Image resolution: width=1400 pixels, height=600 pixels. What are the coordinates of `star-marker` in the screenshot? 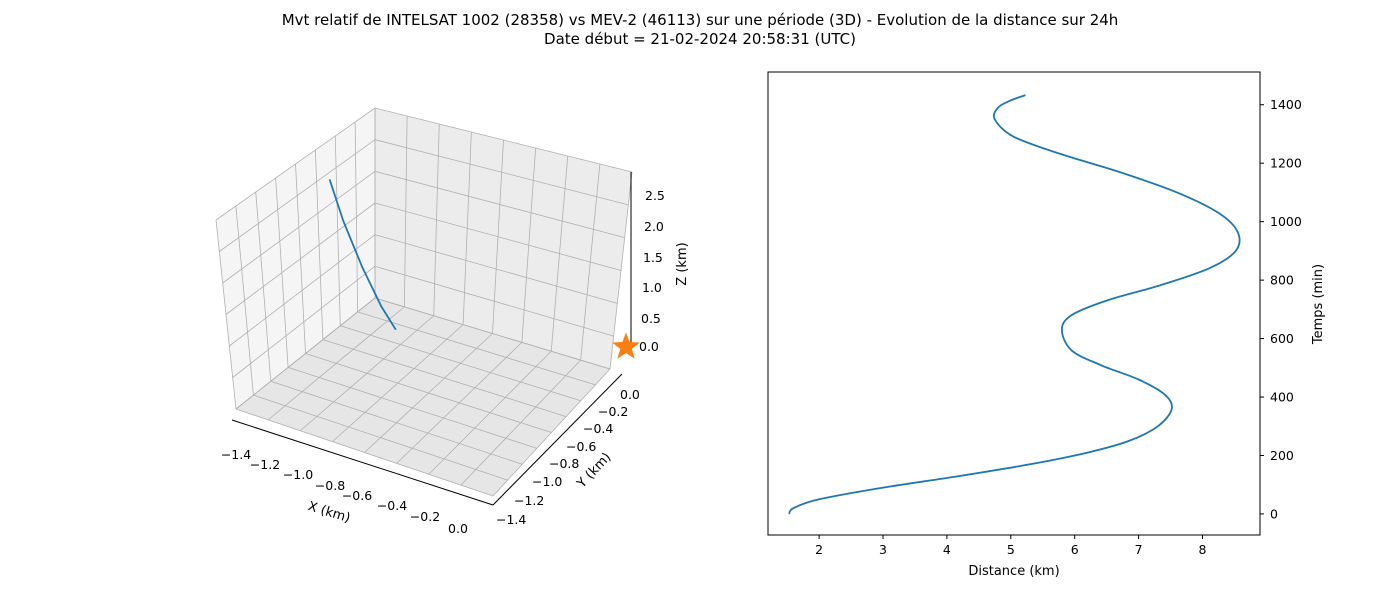 It's located at (626, 345).